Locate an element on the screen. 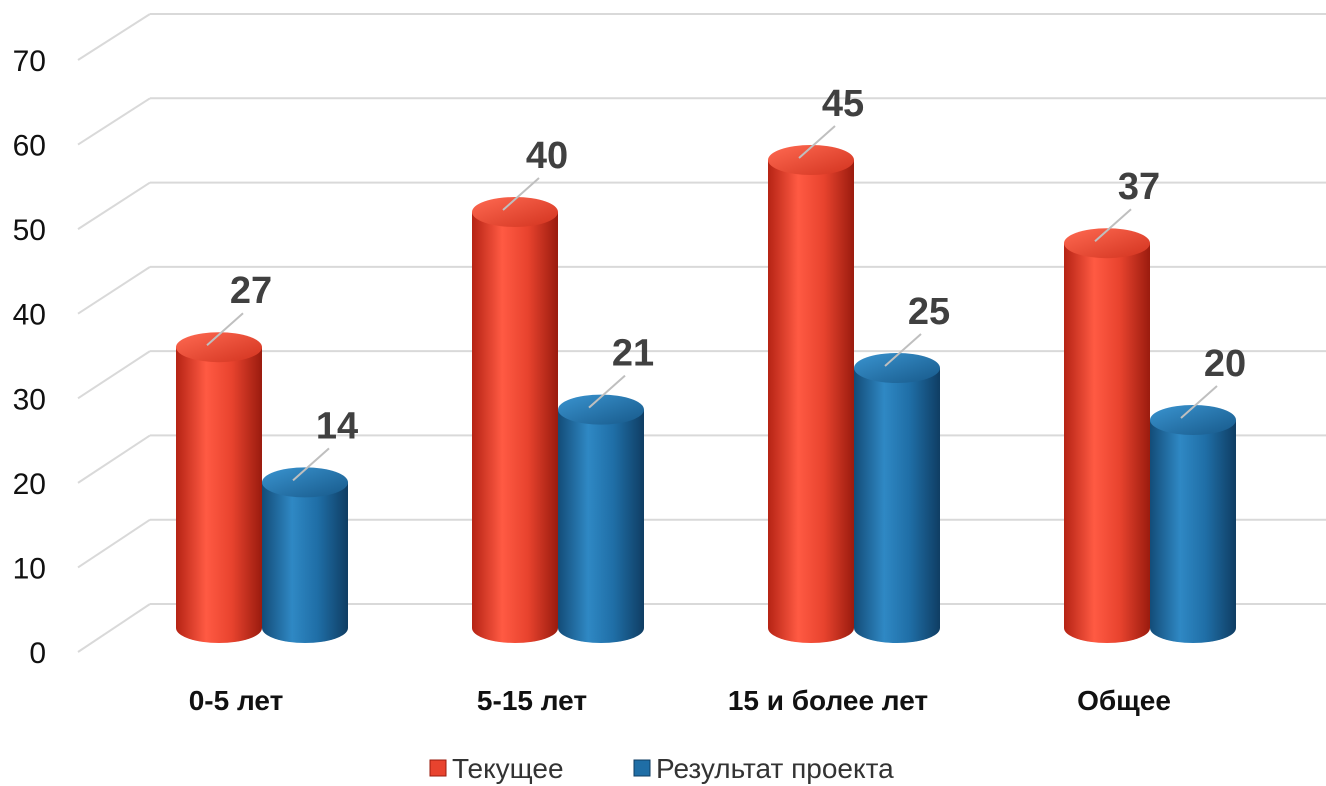  y-tick-label: 70 is located at coordinates (29, 61).